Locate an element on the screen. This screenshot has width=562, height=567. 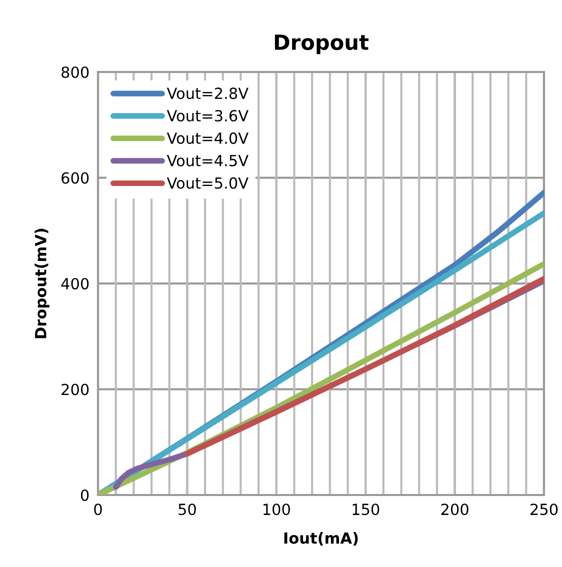
x-tick-label: 0 is located at coordinates (98, 510).